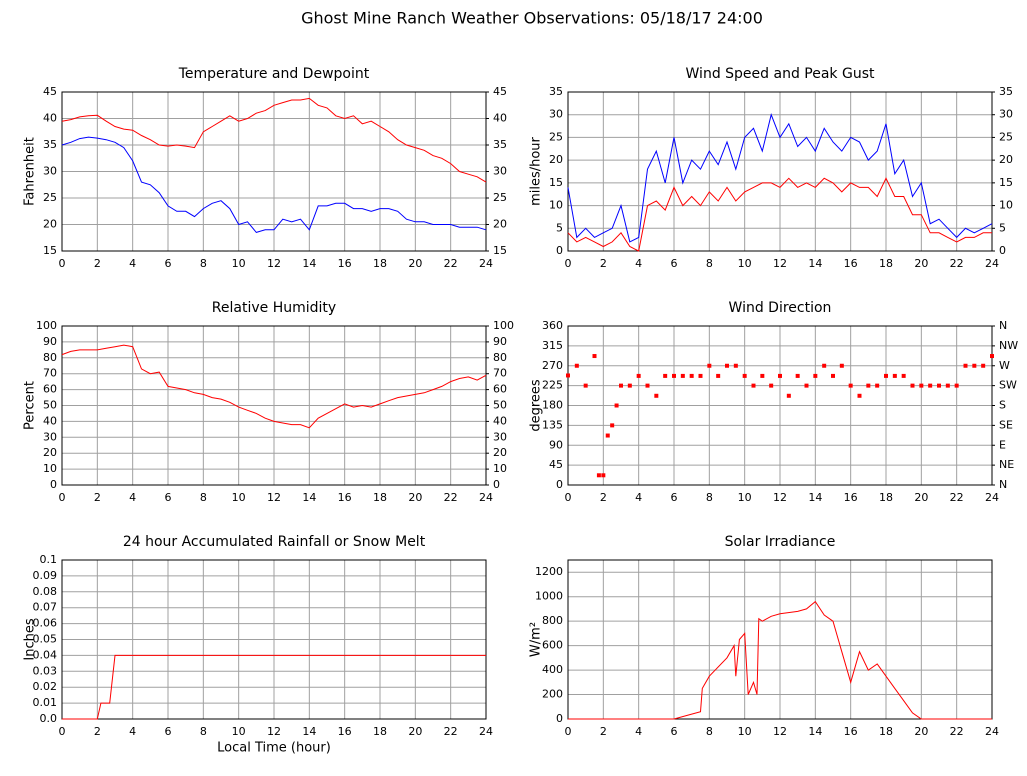 This screenshot has height=776, width=1027. What do you see at coordinates (552, 325) in the screenshot?
I see `y-tick-label: 360` at bounding box center [552, 325].